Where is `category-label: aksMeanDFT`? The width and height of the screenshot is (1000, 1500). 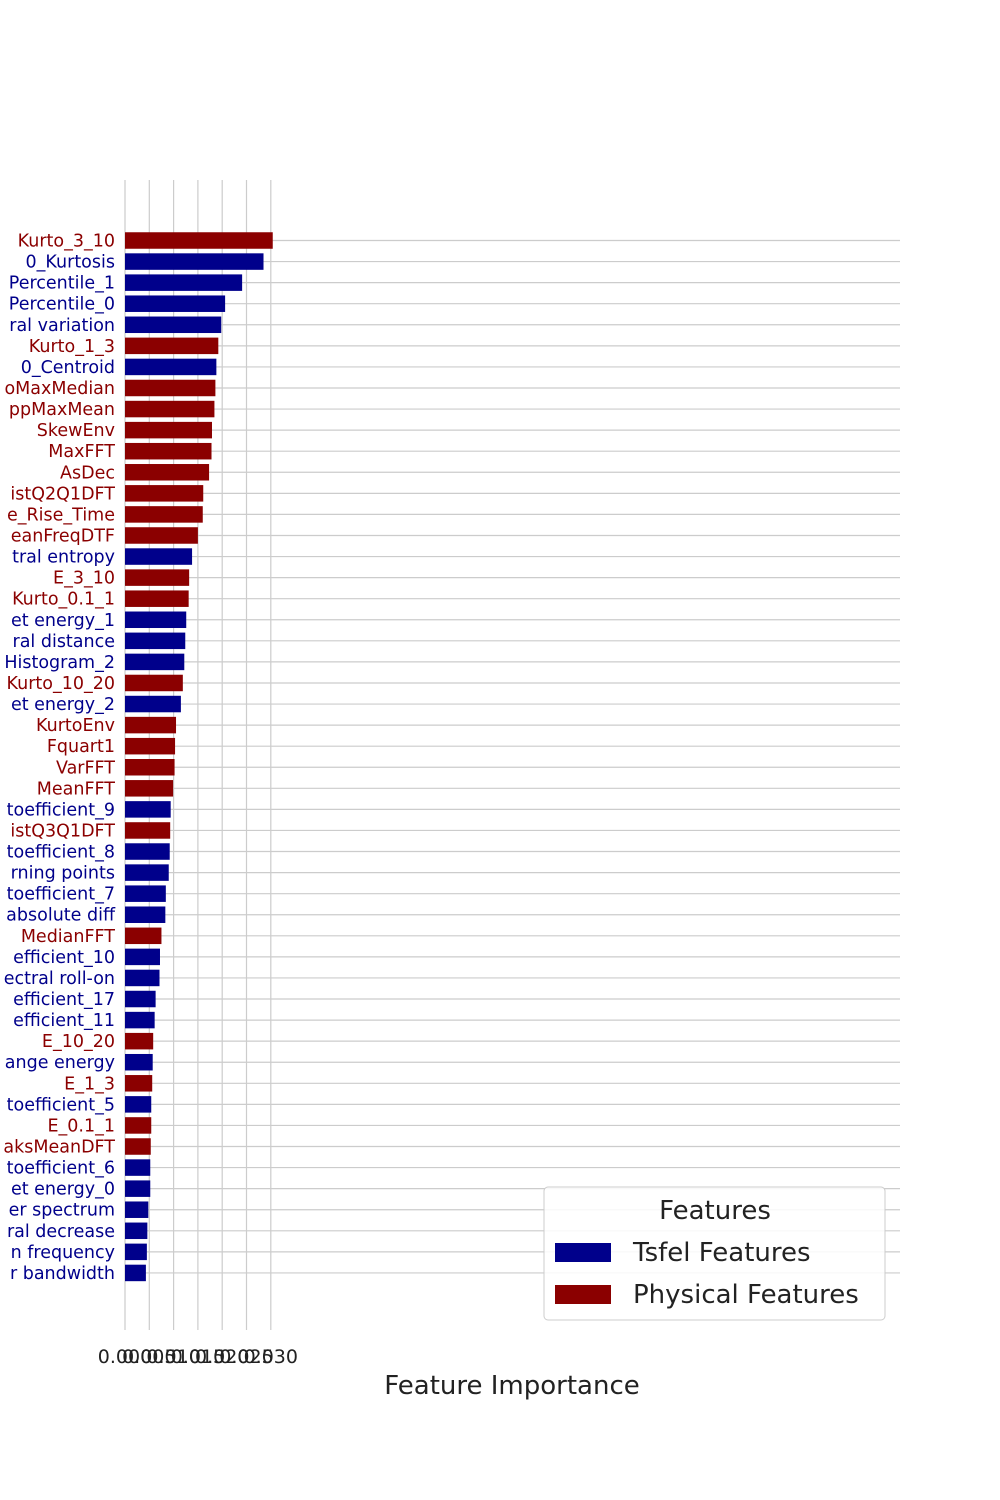 category-label: aksMeanDFT is located at coordinates (59, 1148).